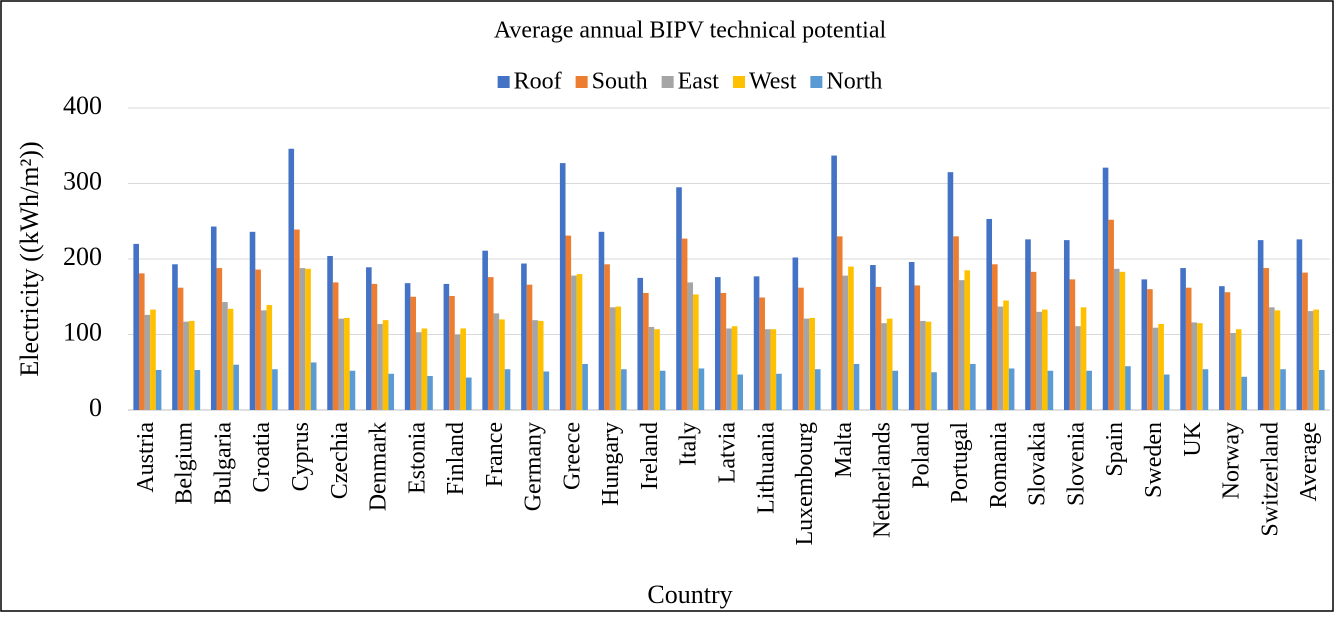 The width and height of the screenshot is (1334, 617). What do you see at coordinates (456, 458) in the screenshot?
I see `x-tick-label: Finland` at bounding box center [456, 458].